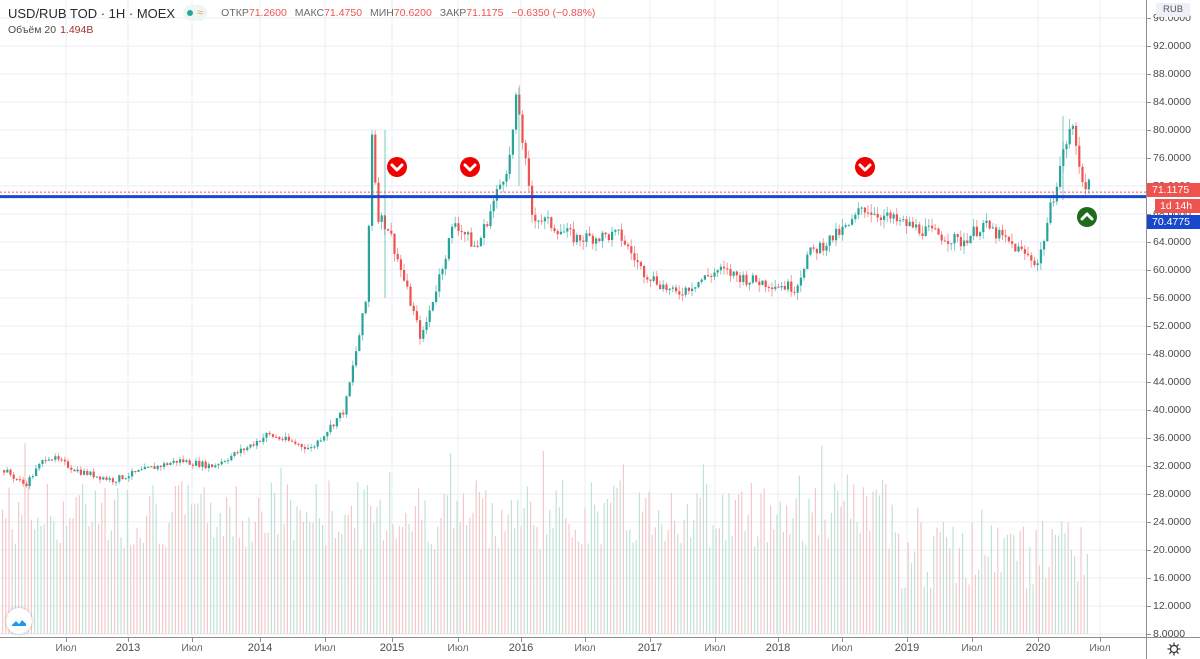 This screenshot has height=659, width=1200. I want to click on tradingview-logo-button, so click(19, 621).